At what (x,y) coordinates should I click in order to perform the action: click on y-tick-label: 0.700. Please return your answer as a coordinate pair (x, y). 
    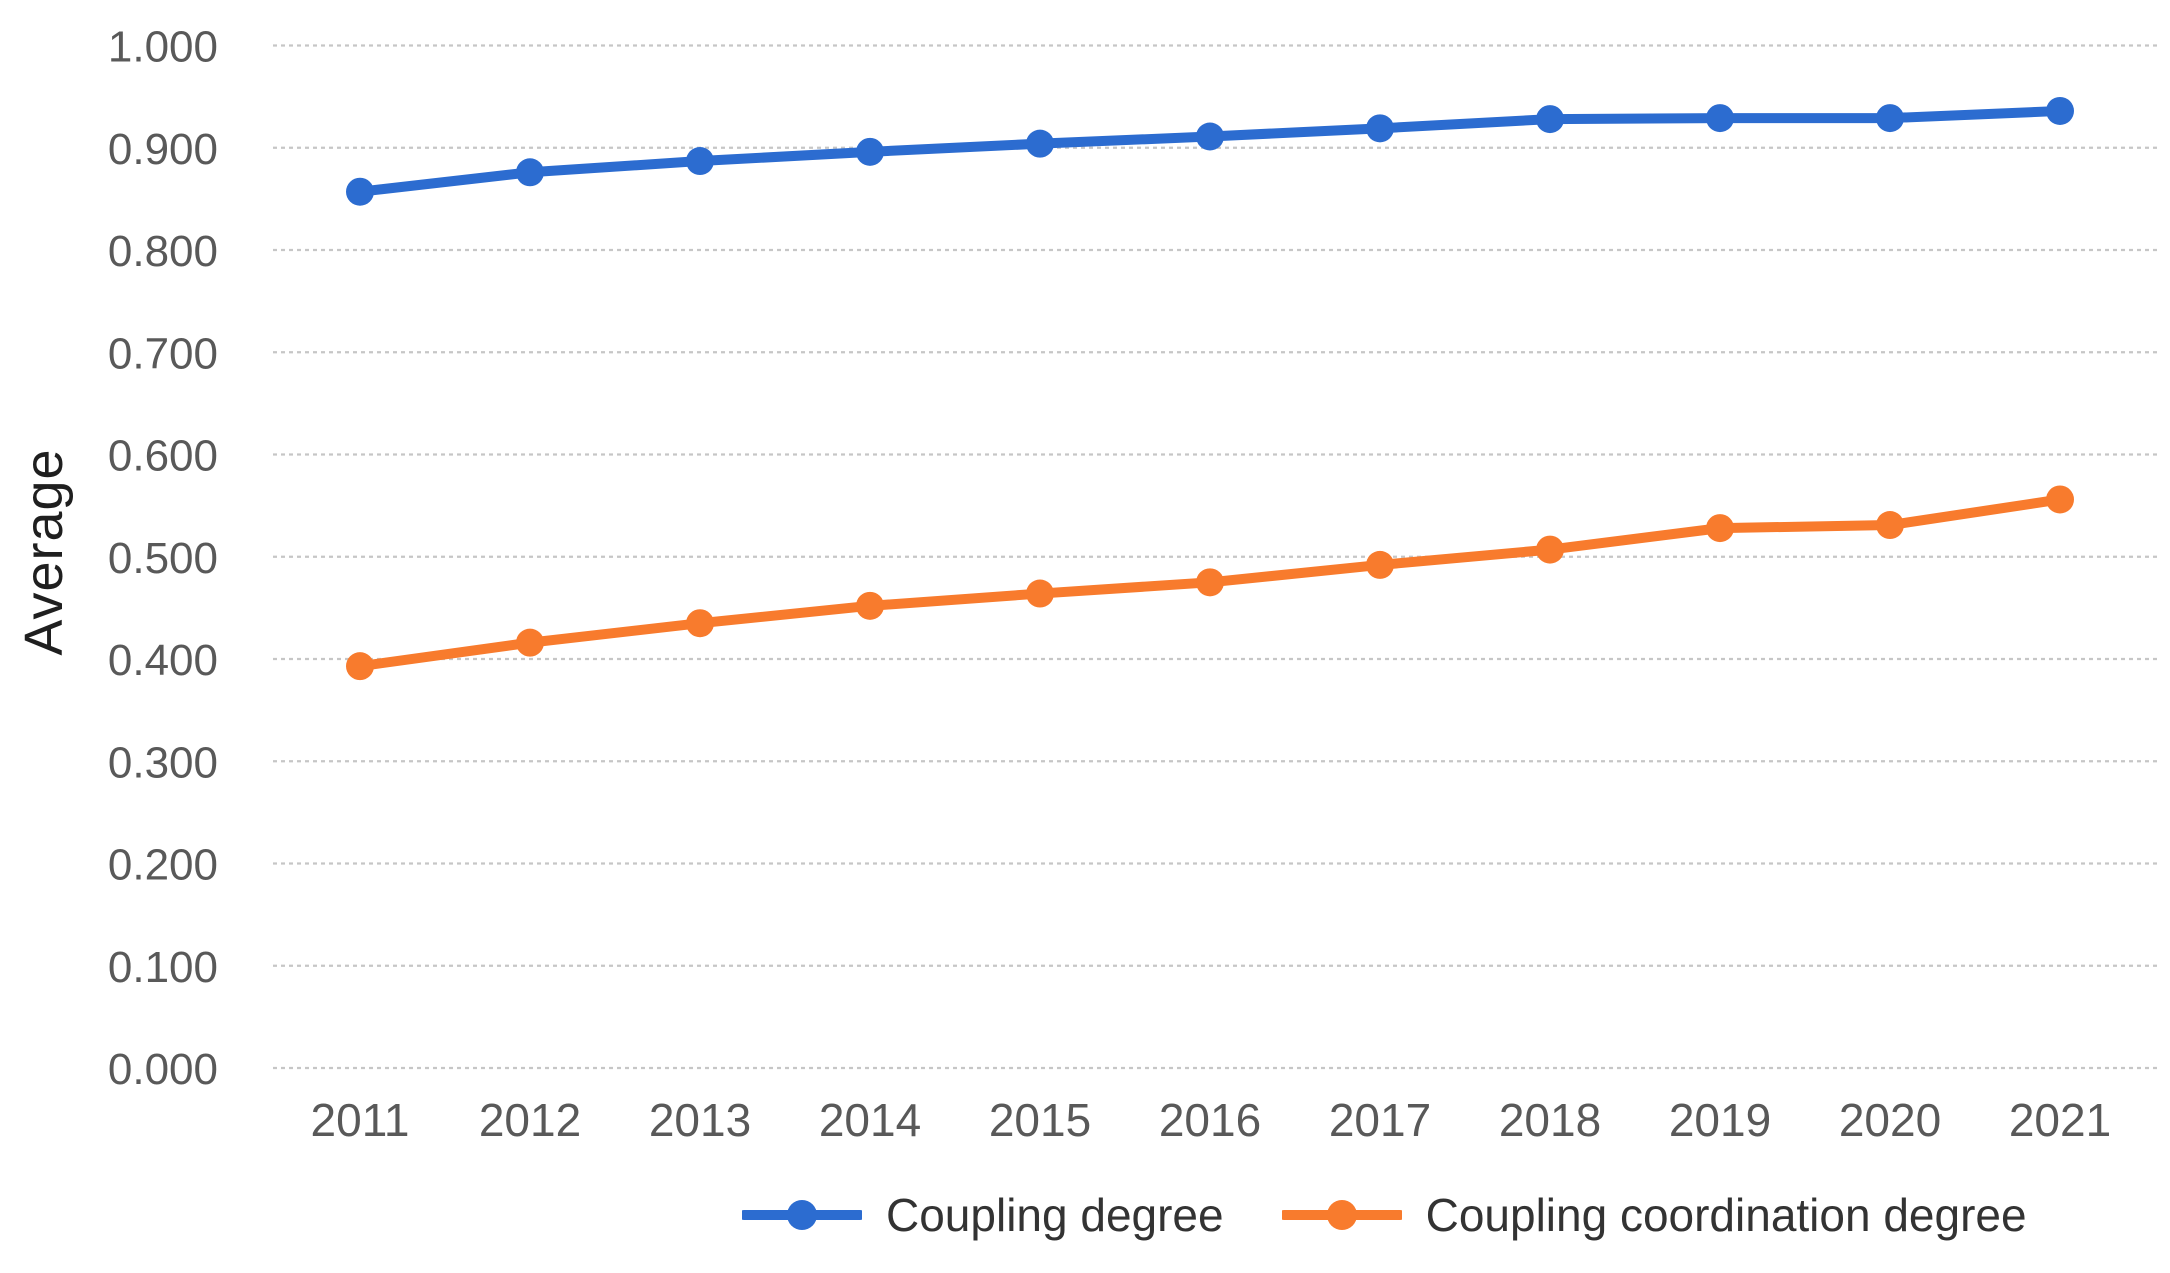
    Looking at the image, I should click on (163, 353).